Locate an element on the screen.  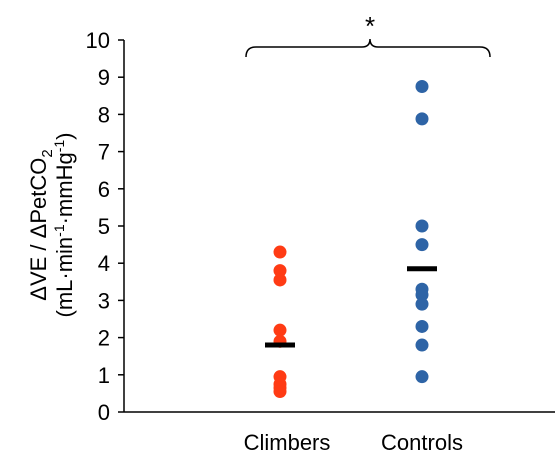
category-label-climbers: Climbers is located at coordinates (287, 442).